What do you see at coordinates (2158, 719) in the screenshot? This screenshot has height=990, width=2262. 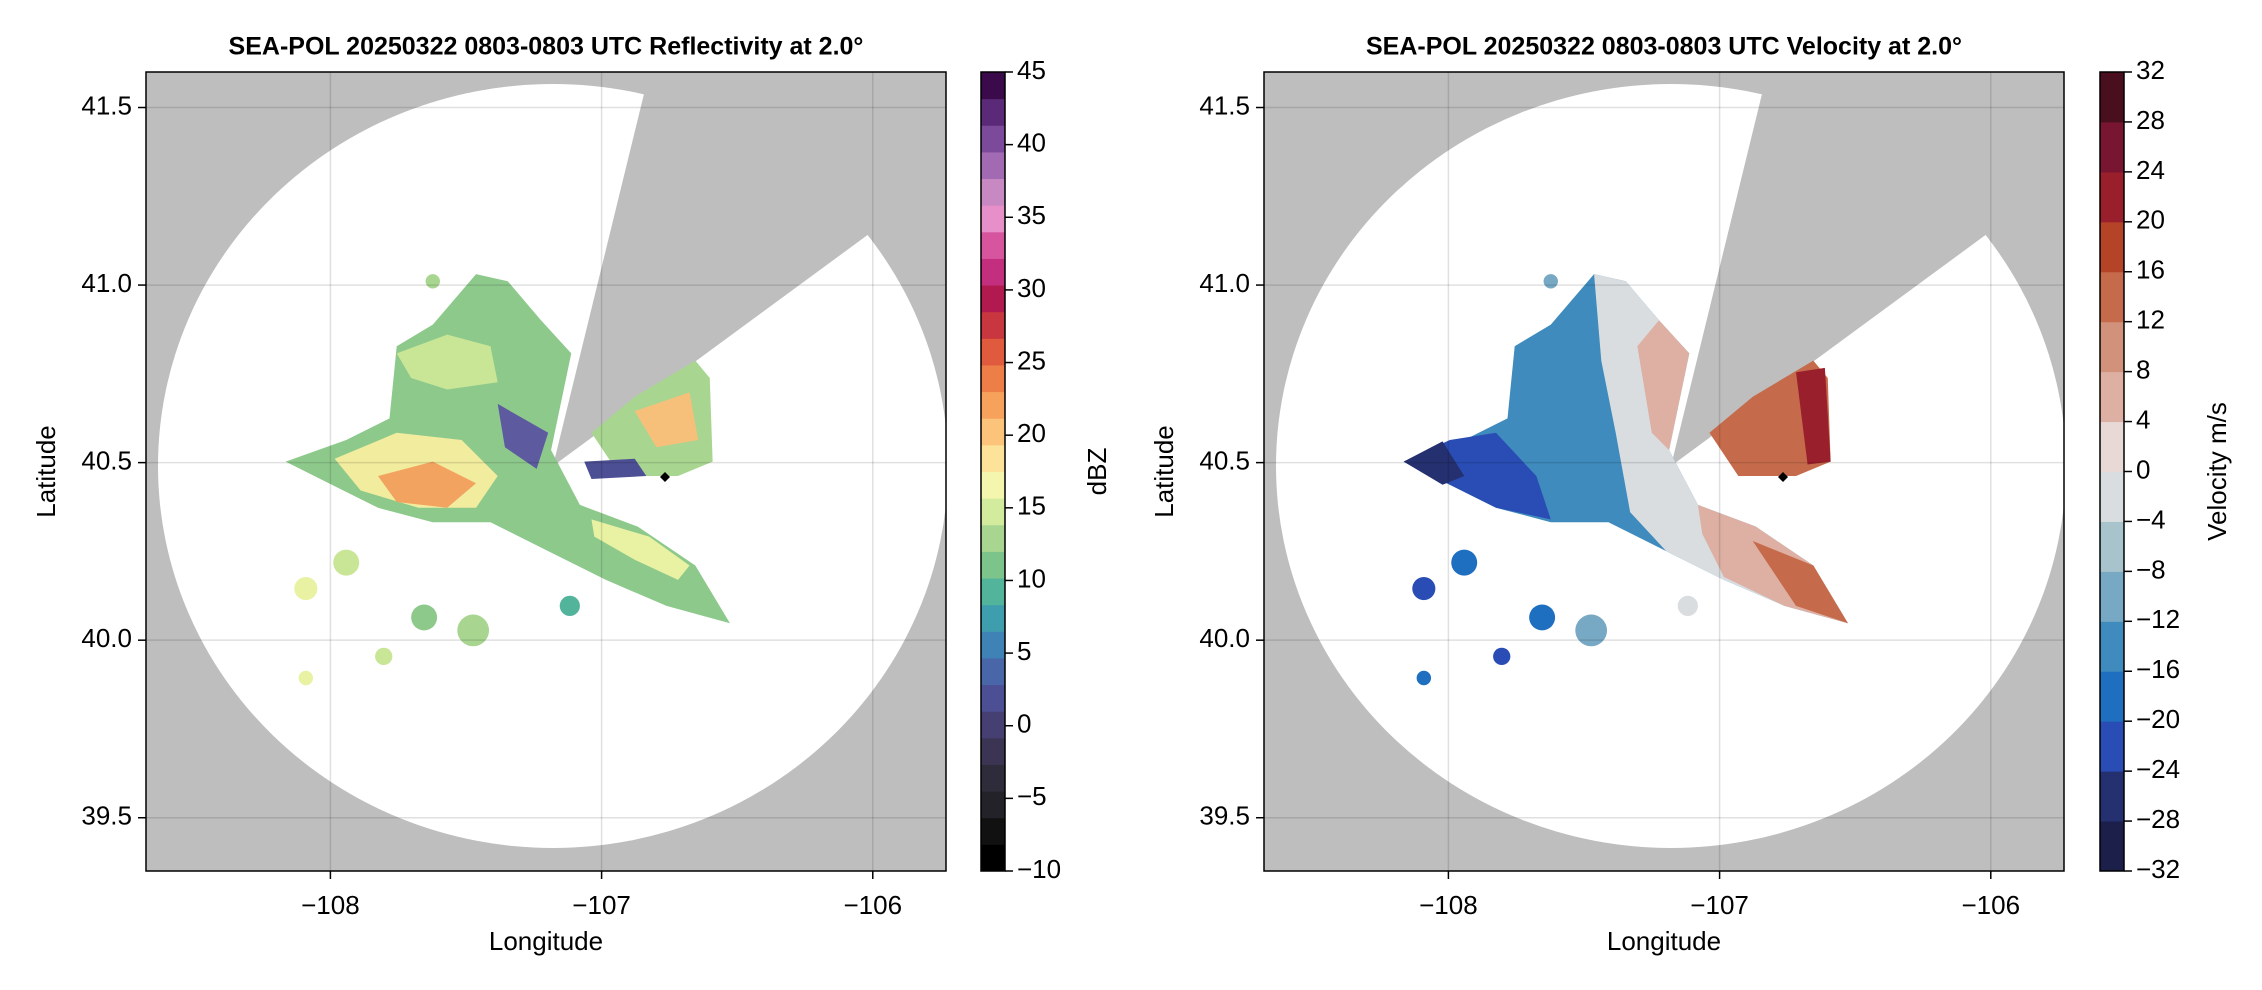 I see `colorbar-tick-label: −20` at bounding box center [2158, 719].